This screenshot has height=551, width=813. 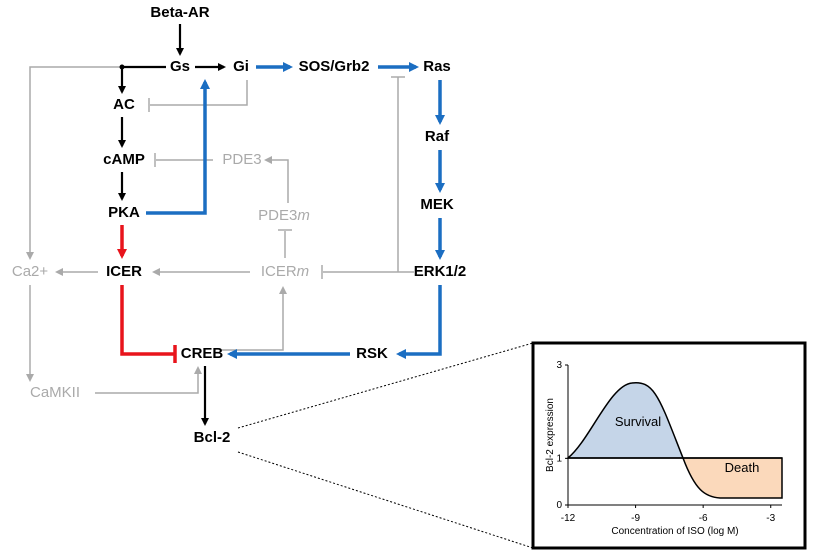 What do you see at coordinates (770, 518) in the screenshot?
I see `x-tick-label: -3` at bounding box center [770, 518].